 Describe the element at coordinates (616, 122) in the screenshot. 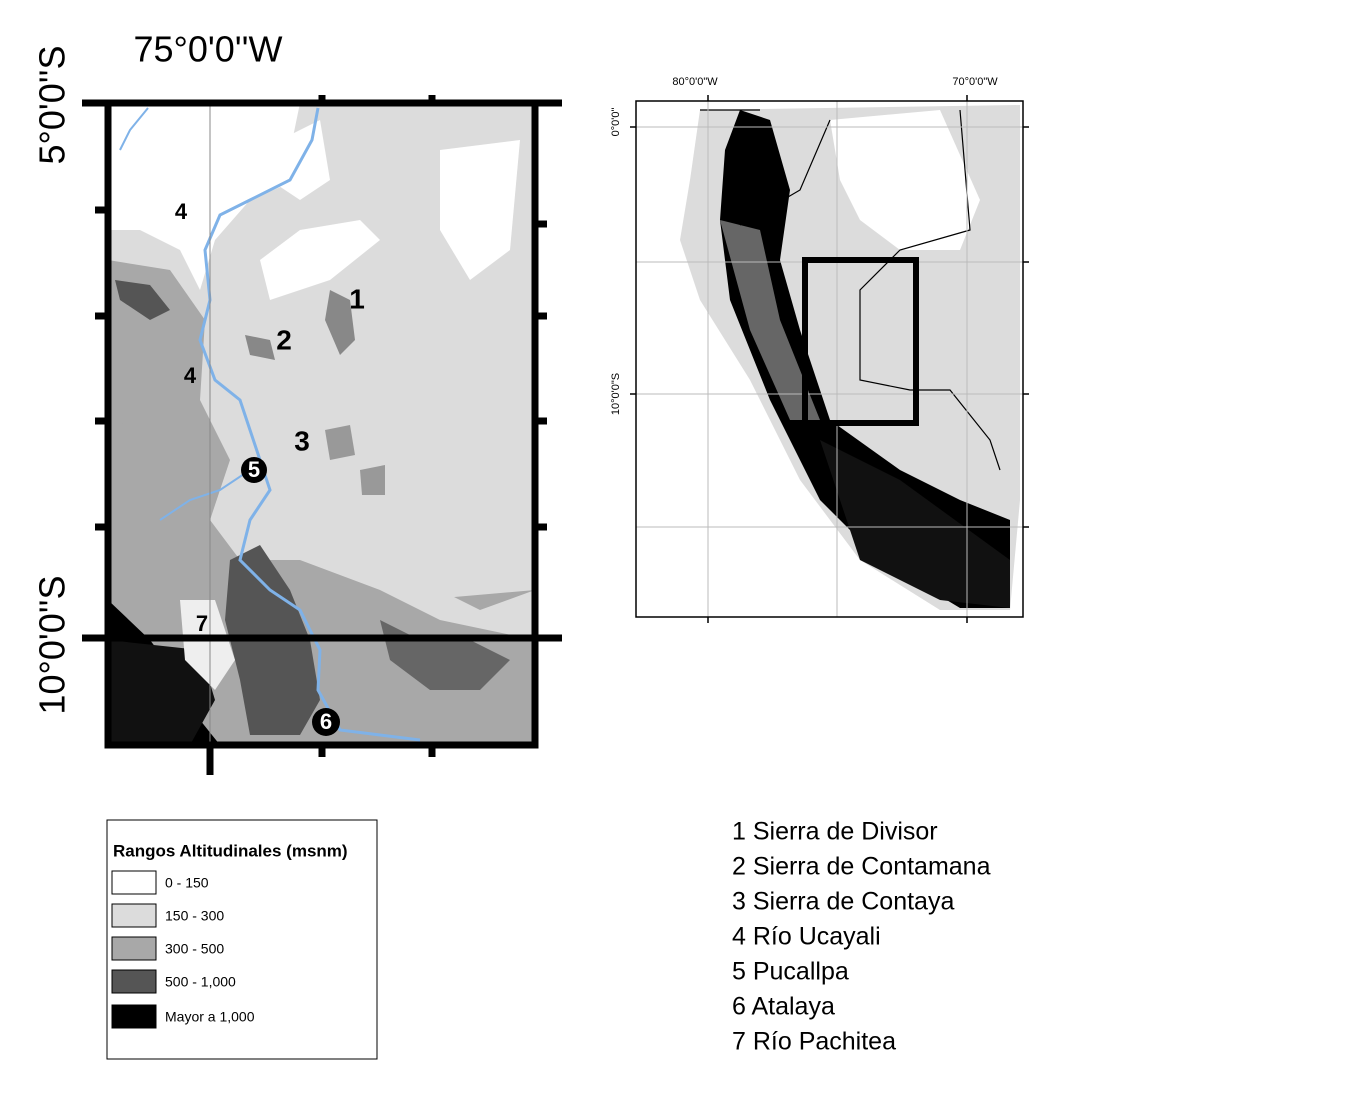

I see `lat-label: 0°0'0"` at that location.